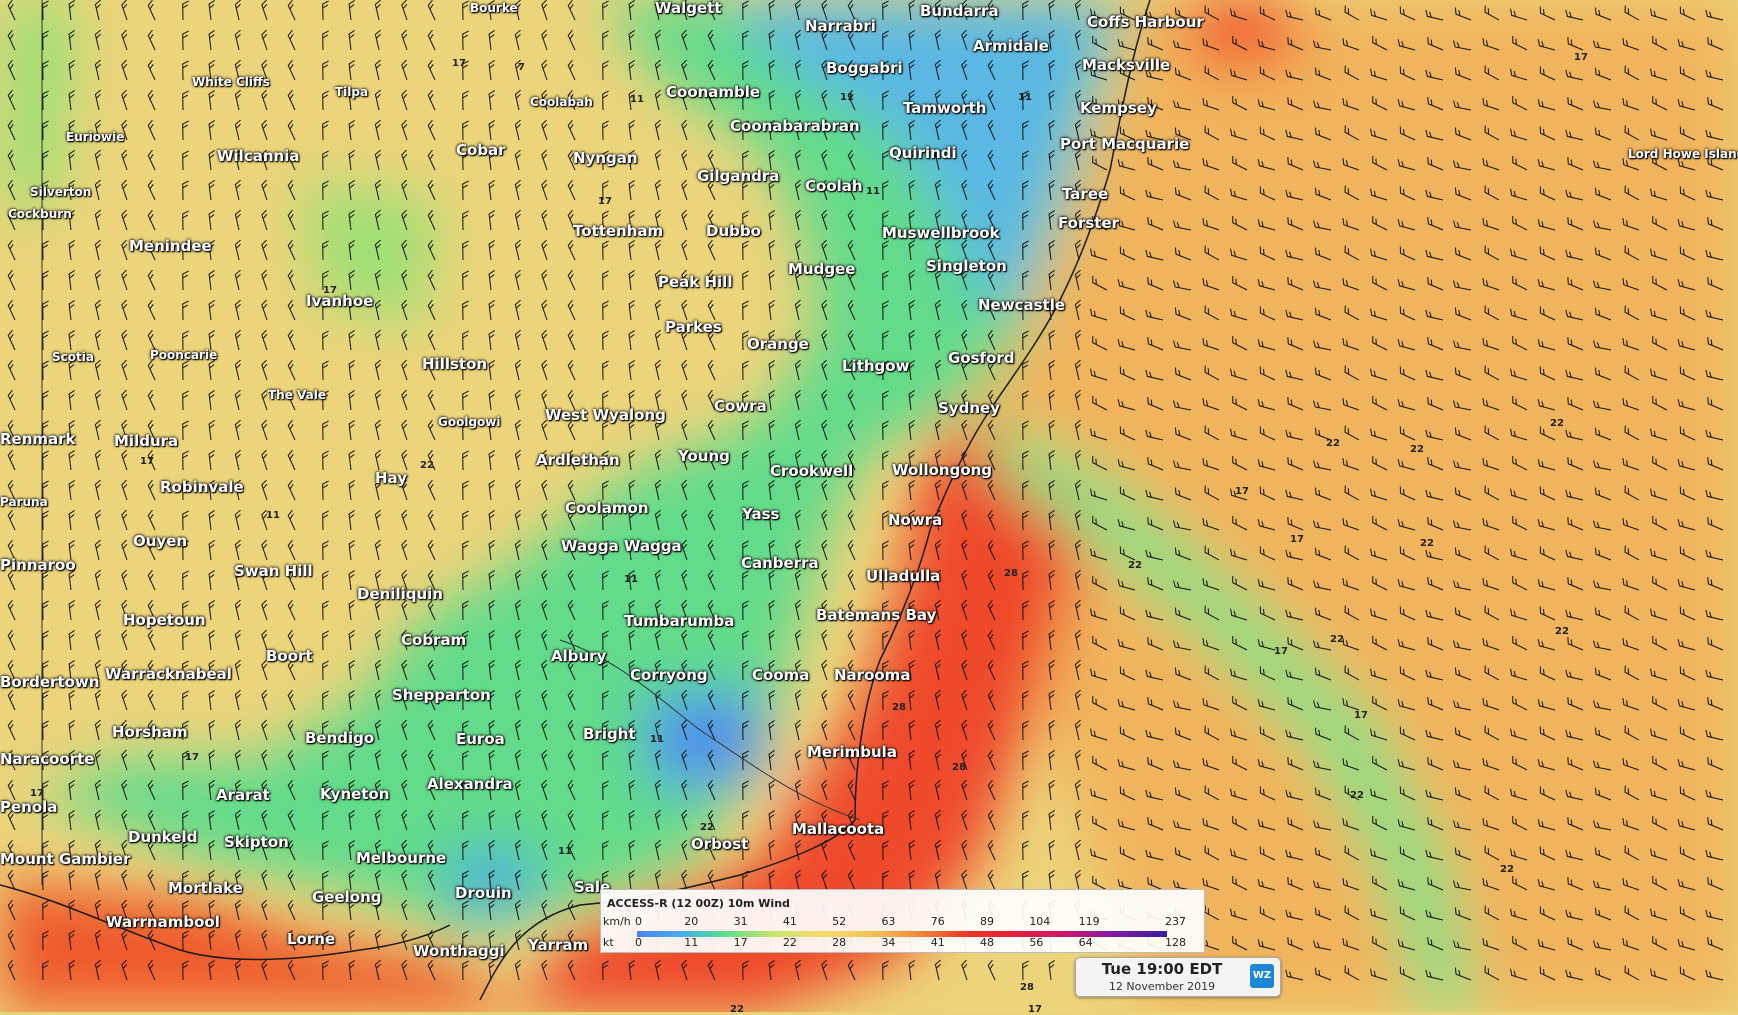  Describe the element at coordinates (1011, 46) in the screenshot. I see `city-label: Armidale` at that location.